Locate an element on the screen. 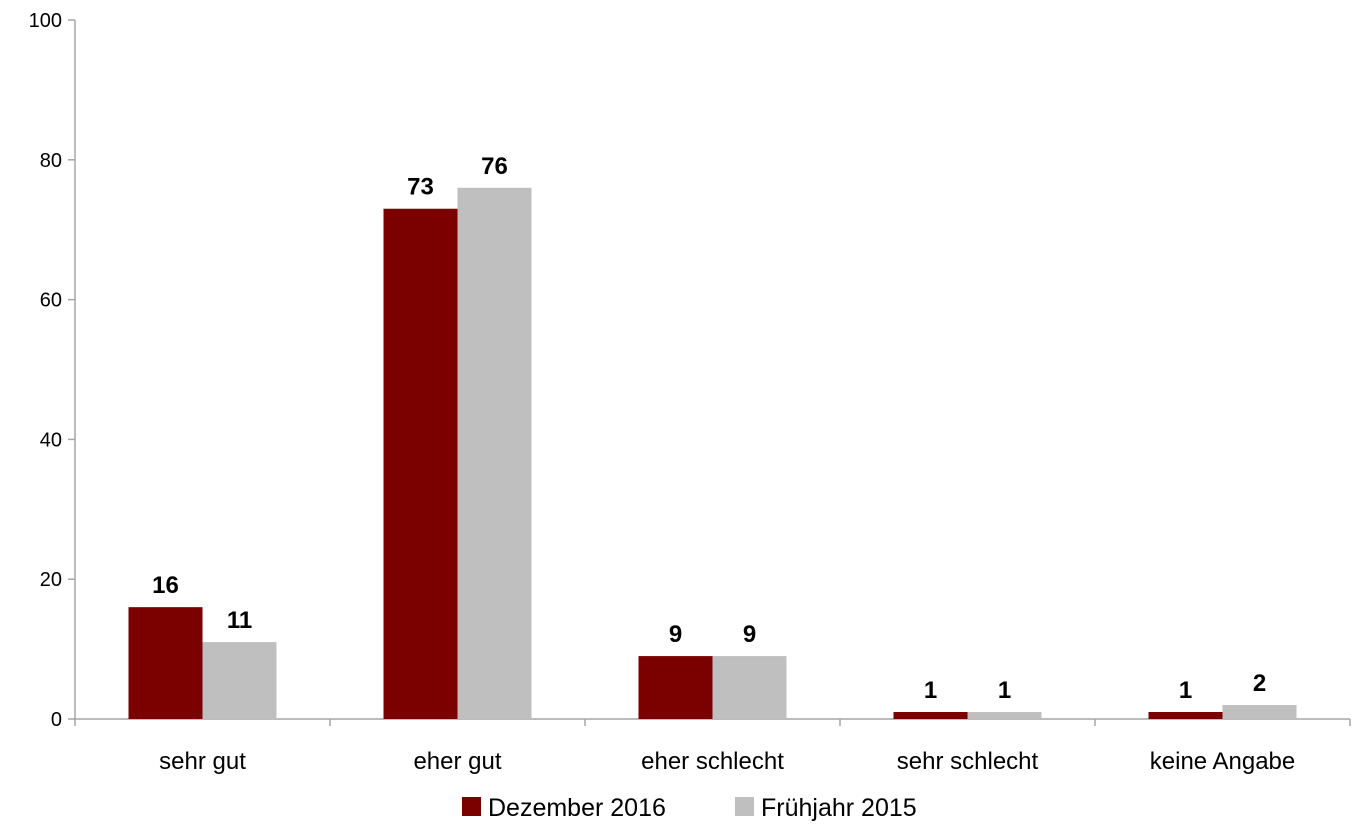  data-label: 2 is located at coordinates (1259, 683).